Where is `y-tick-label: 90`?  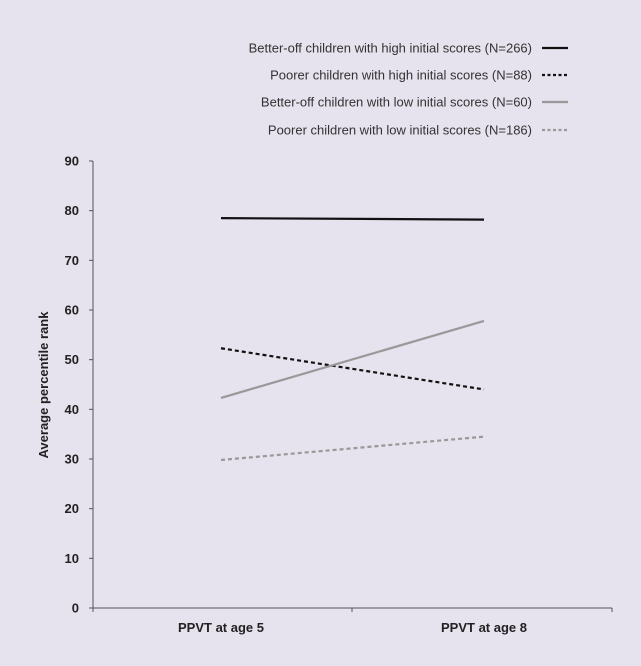
y-tick-label: 90 is located at coordinates (72, 161).